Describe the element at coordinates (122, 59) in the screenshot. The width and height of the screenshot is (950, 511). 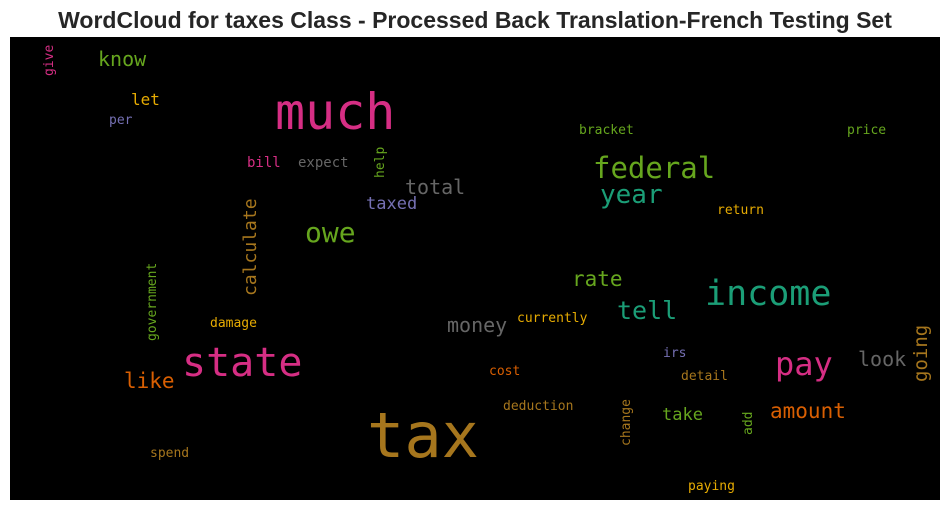
I see `word-know: know` at that location.